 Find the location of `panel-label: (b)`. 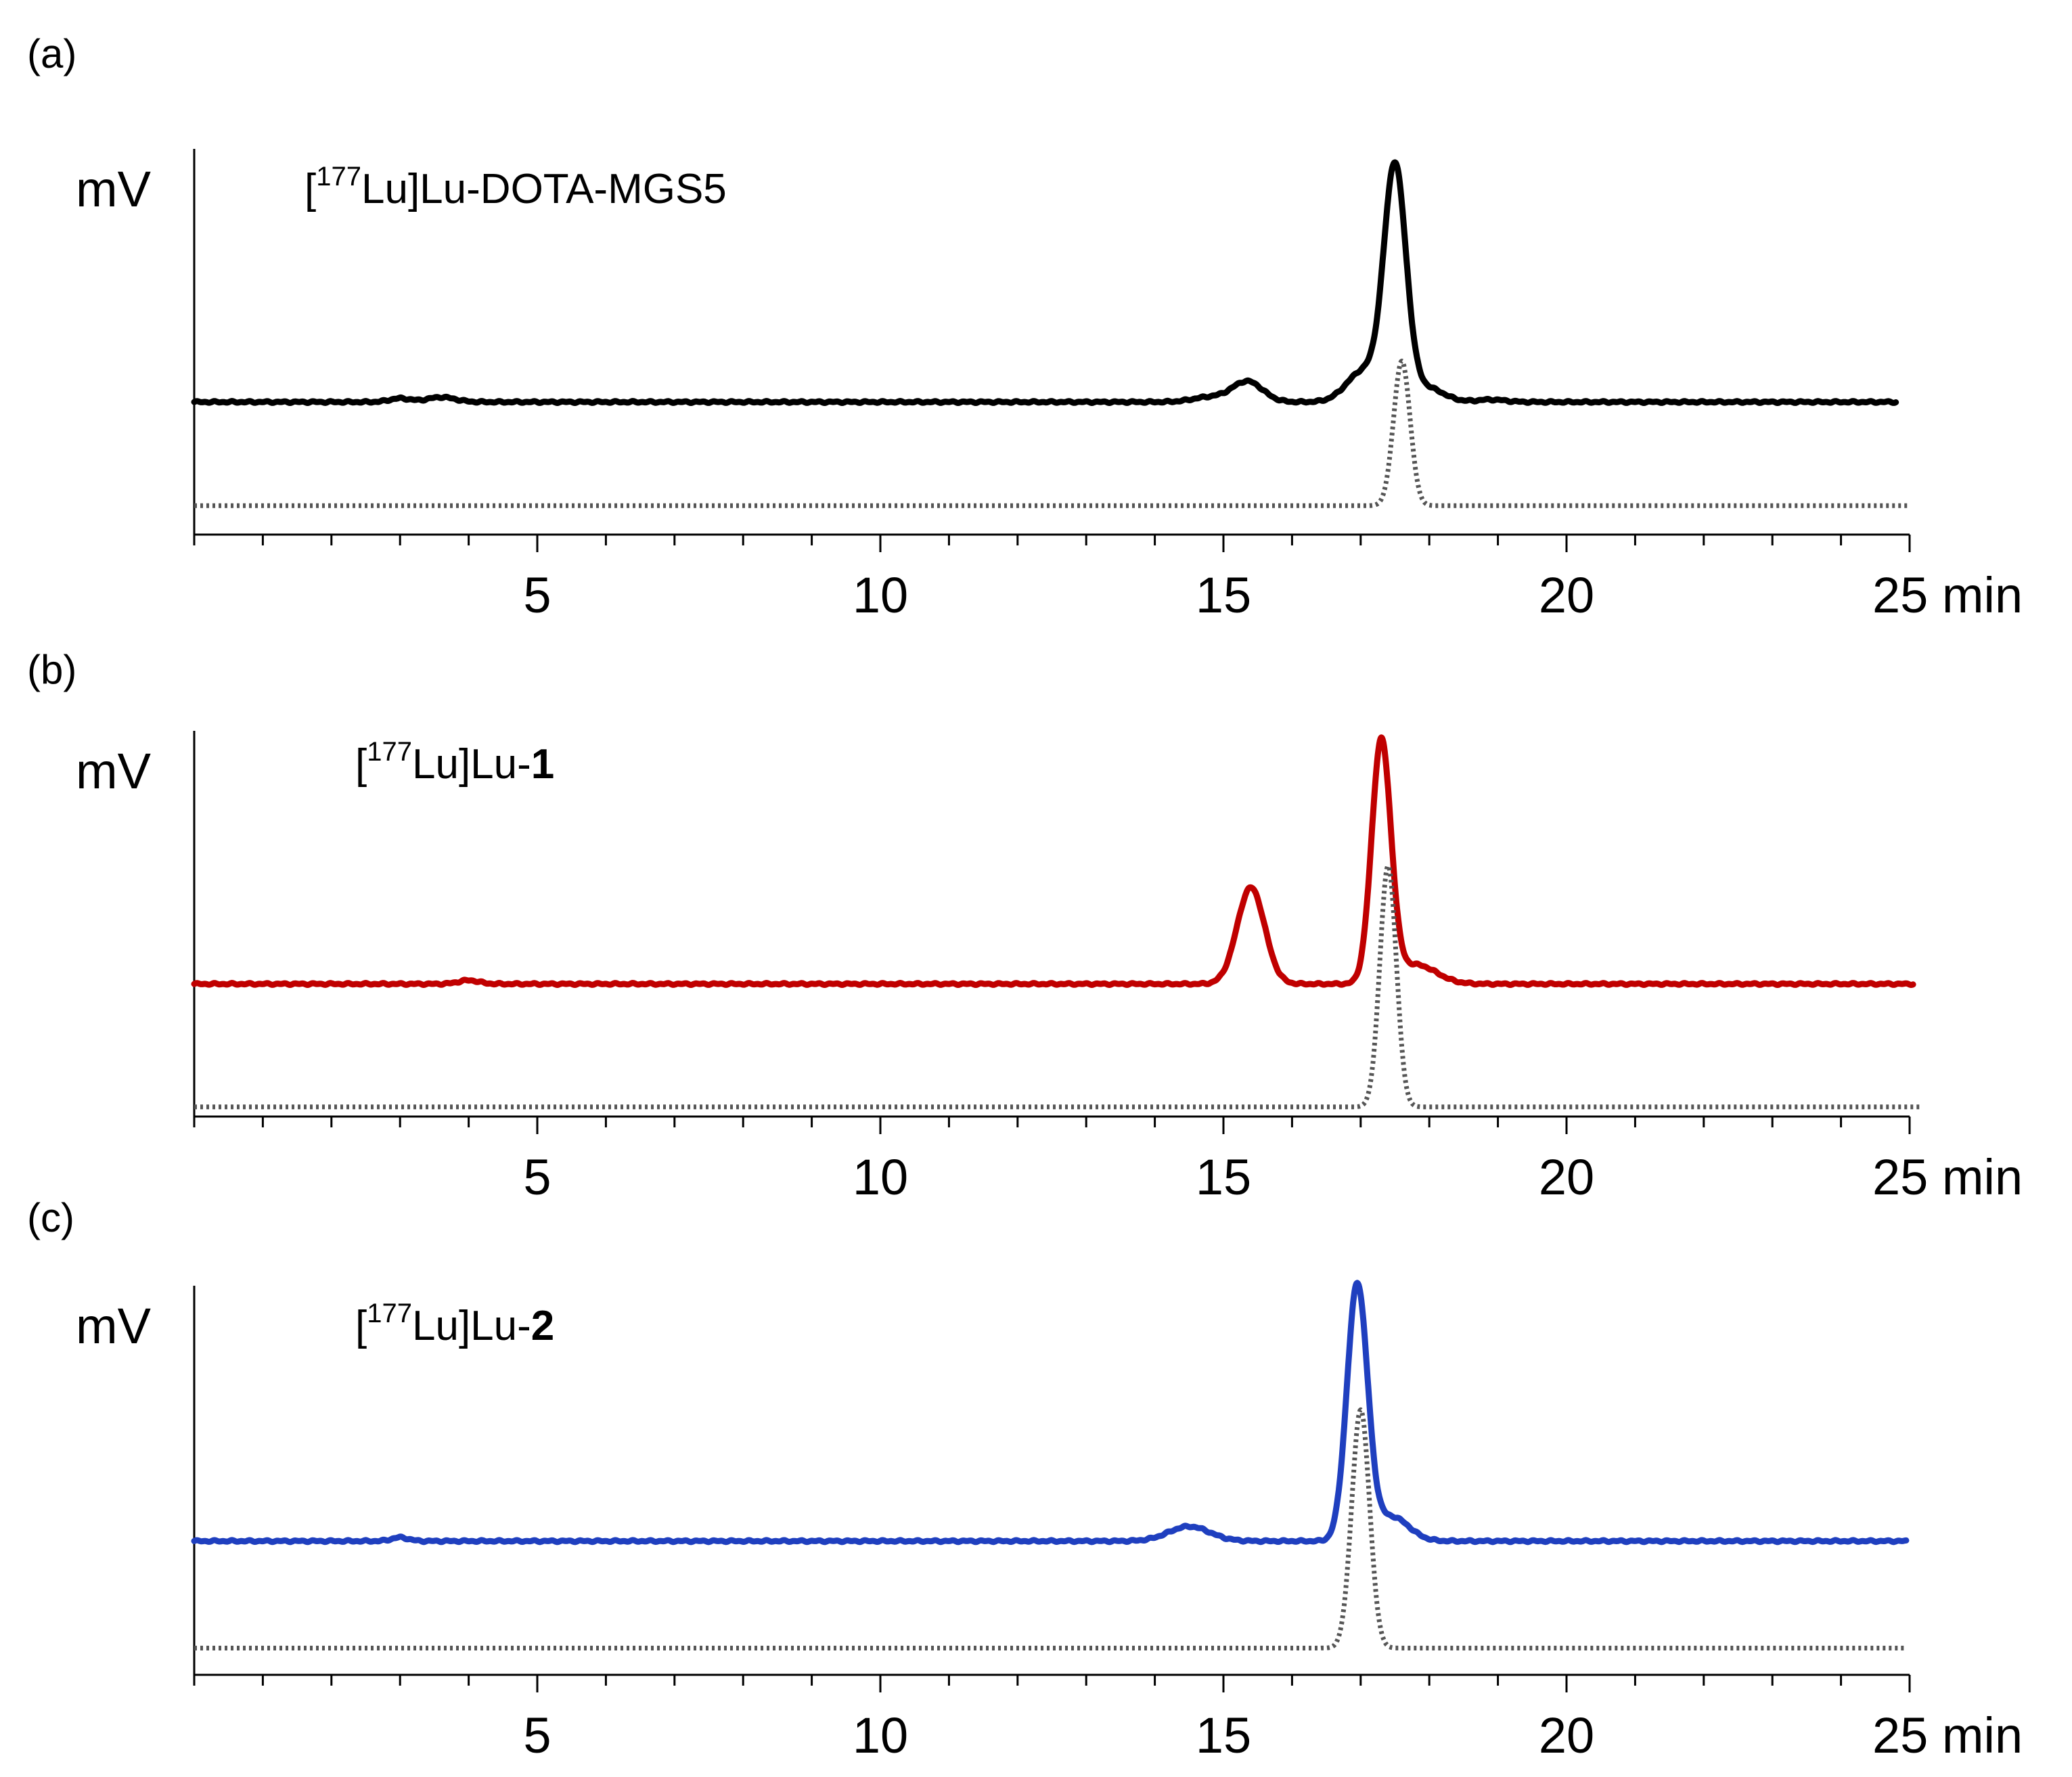

panel-label: (b) is located at coordinates (51, 669).